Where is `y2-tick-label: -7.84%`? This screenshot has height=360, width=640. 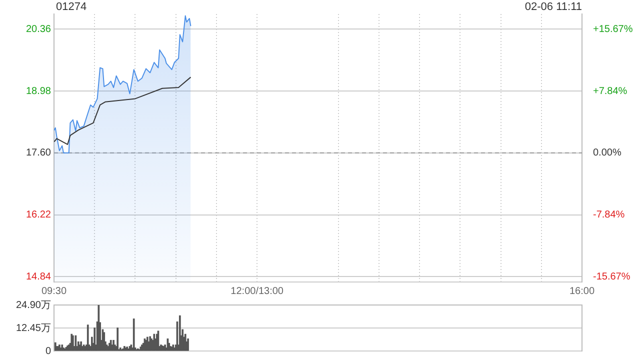
y2-tick-label: -7.84% is located at coordinates (609, 215).